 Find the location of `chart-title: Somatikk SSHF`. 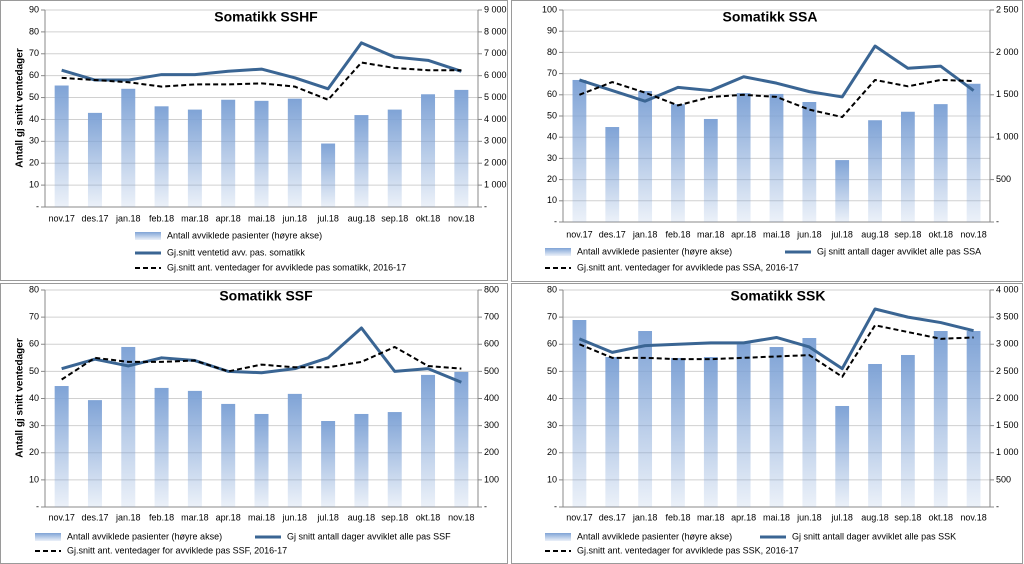

chart-title: Somatikk SSHF is located at coordinates (266, 17).